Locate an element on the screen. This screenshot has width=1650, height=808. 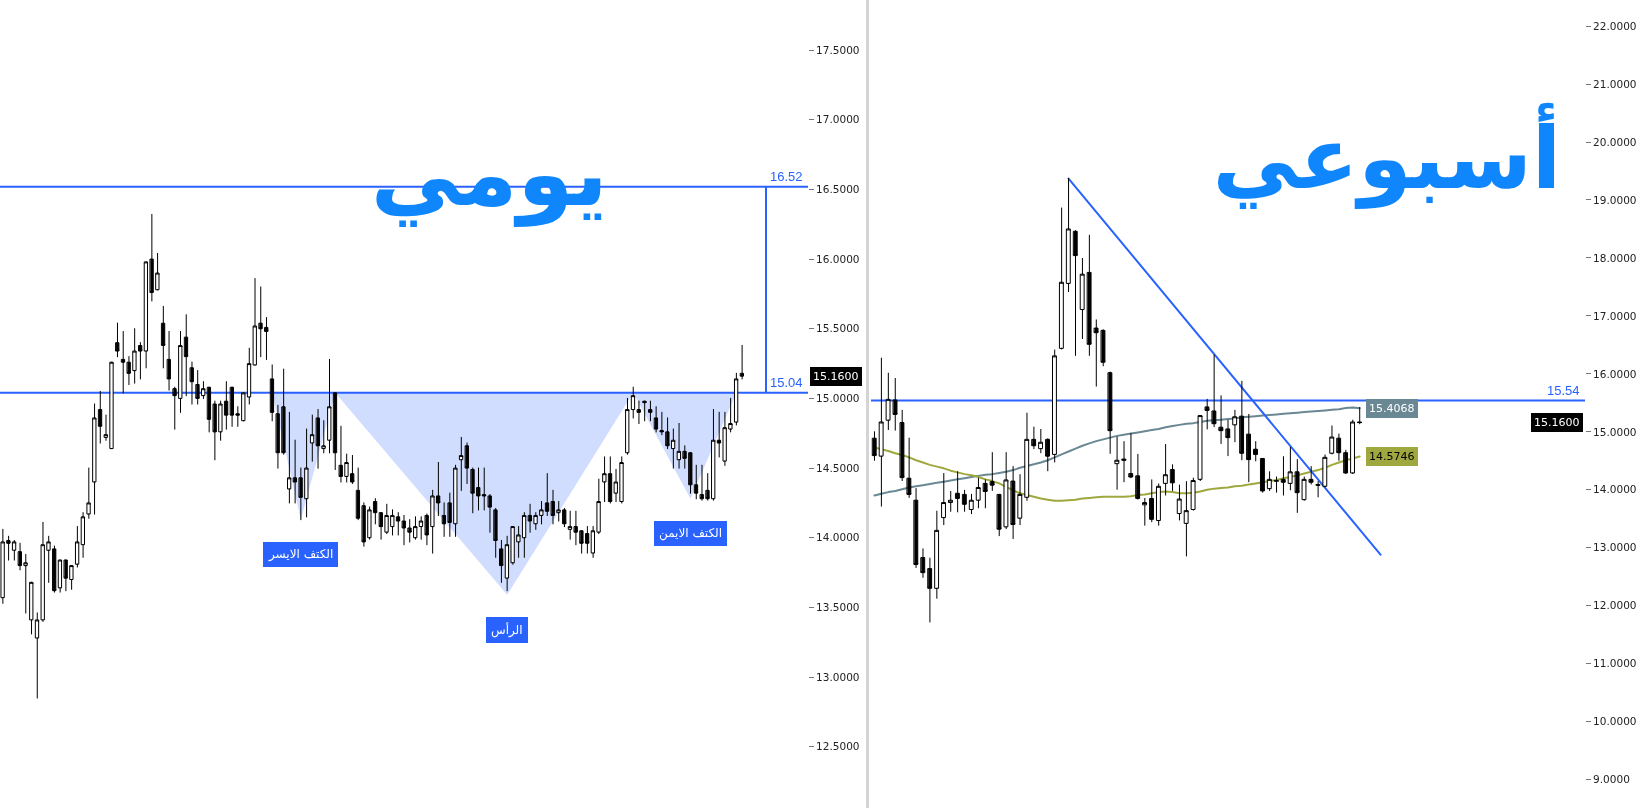
line-series is located at coordinates (1117, 451).